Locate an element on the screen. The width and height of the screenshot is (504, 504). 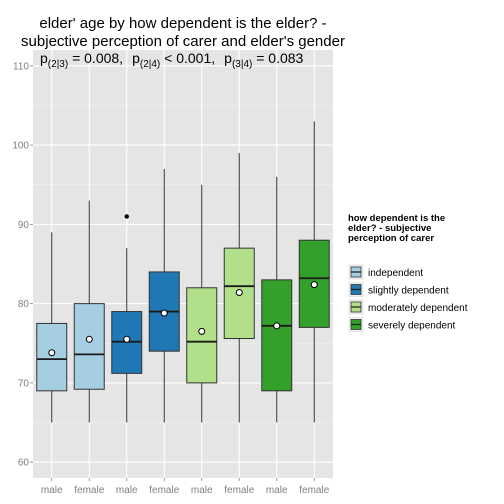
y-tick-label: 90 is located at coordinates (24, 225).